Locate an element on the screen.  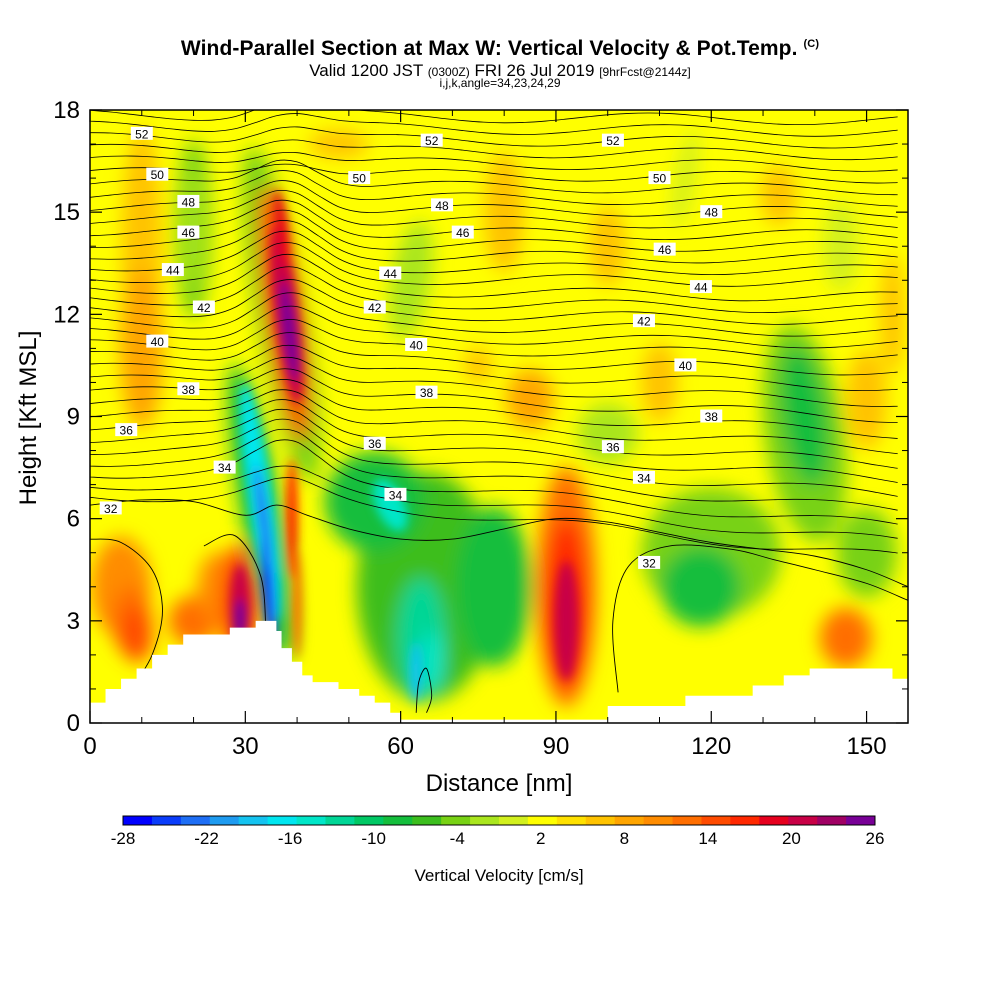
x-tick-label: 0 is located at coordinates (89, 746).